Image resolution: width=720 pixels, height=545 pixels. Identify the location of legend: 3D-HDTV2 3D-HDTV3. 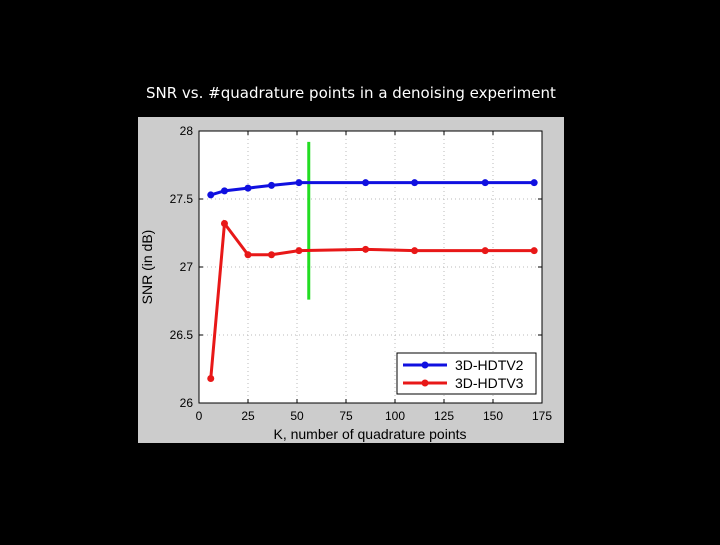
(466, 373).